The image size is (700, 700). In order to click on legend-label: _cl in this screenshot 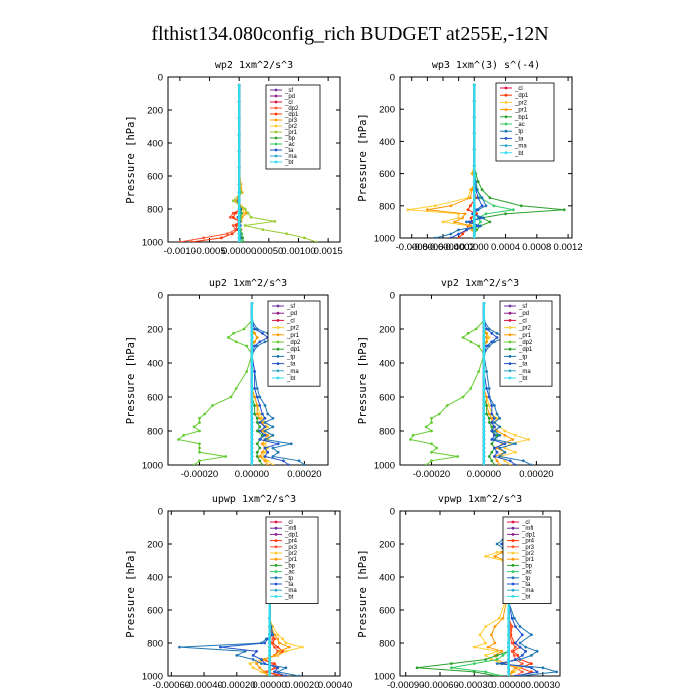, I will do `click(518, 89)`.